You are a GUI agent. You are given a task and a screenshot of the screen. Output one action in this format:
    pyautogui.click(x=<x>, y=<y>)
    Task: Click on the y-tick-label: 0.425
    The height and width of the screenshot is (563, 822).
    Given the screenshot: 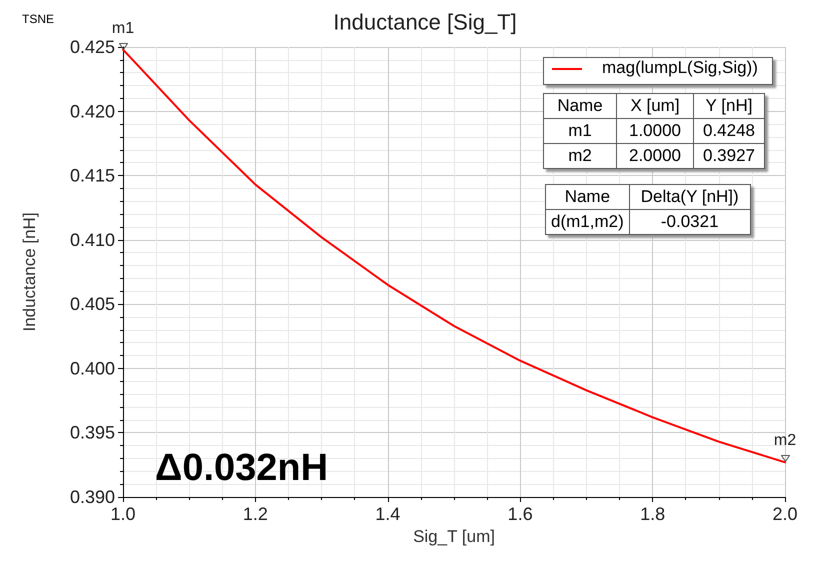 What is the action you would take?
    pyautogui.click(x=92, y=47)
    